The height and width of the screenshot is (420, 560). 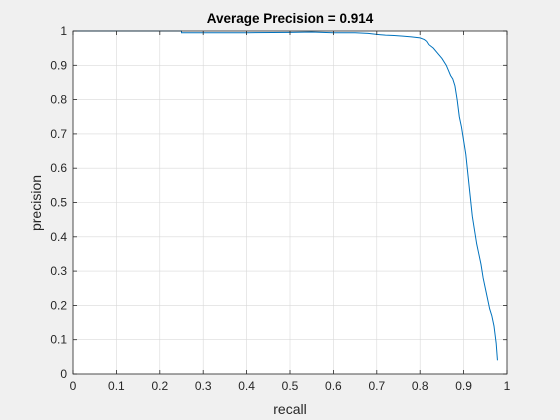 What do you see at coordinates (58, 271) in the screenshot?
I see `y-tick-label: 0.3` at bounding box center [58, 271].